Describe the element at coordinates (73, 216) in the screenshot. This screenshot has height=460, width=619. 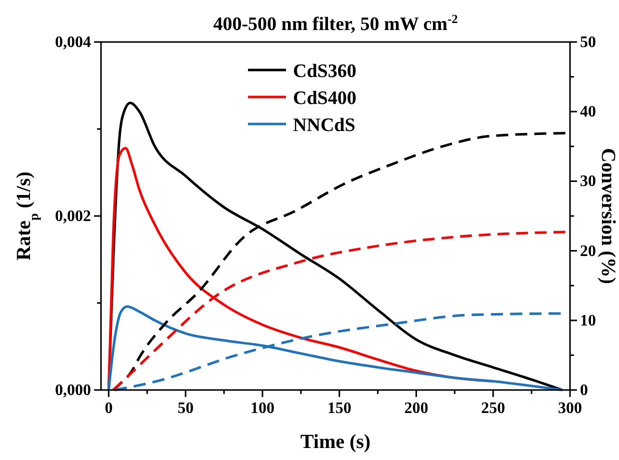
I see `y-tick-label: 0,002` at that location.